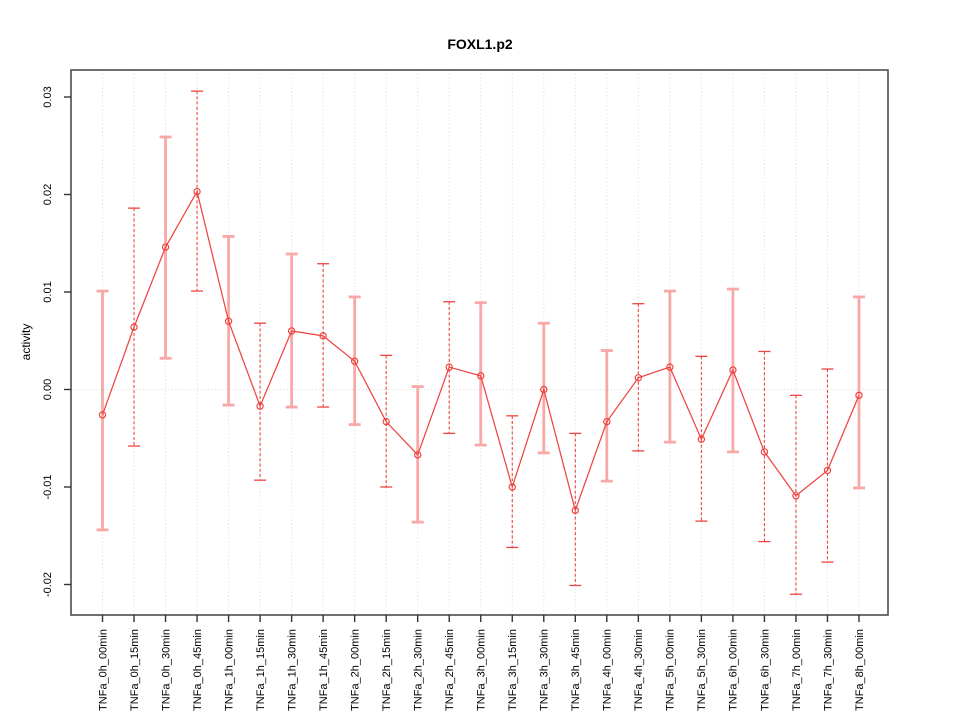  What do you see at coordinates (48, 194) in the screenshot?
I see `y-tick-label: 0.02` at bounding box center [48, 194].